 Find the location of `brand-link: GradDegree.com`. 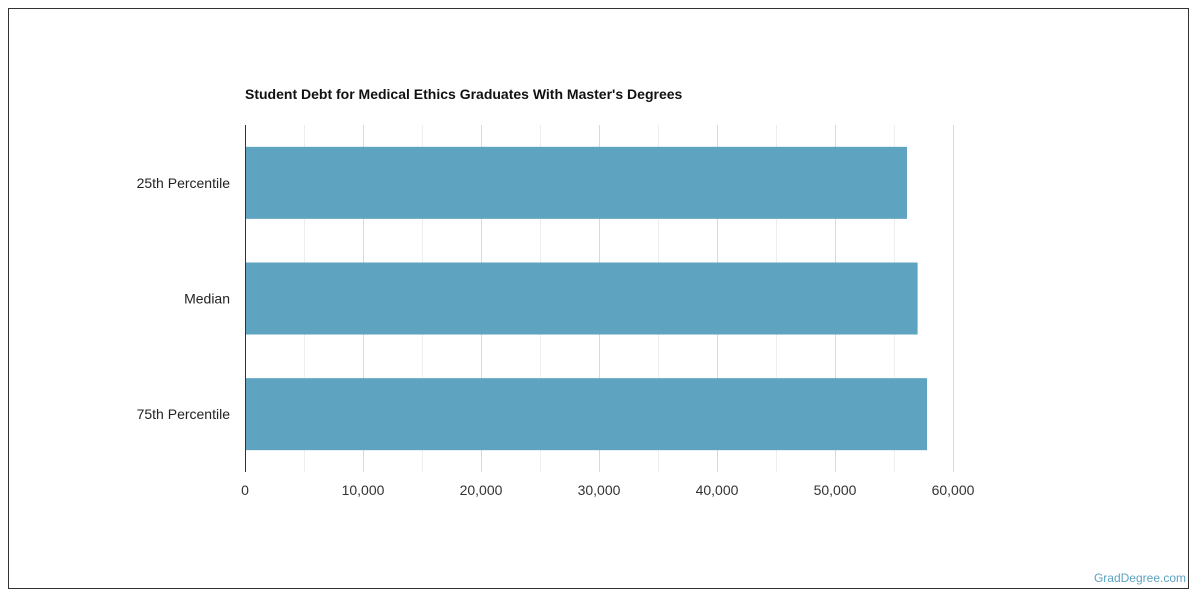

brand-link: GradDegree.com is located at coordinates (1139, 578).